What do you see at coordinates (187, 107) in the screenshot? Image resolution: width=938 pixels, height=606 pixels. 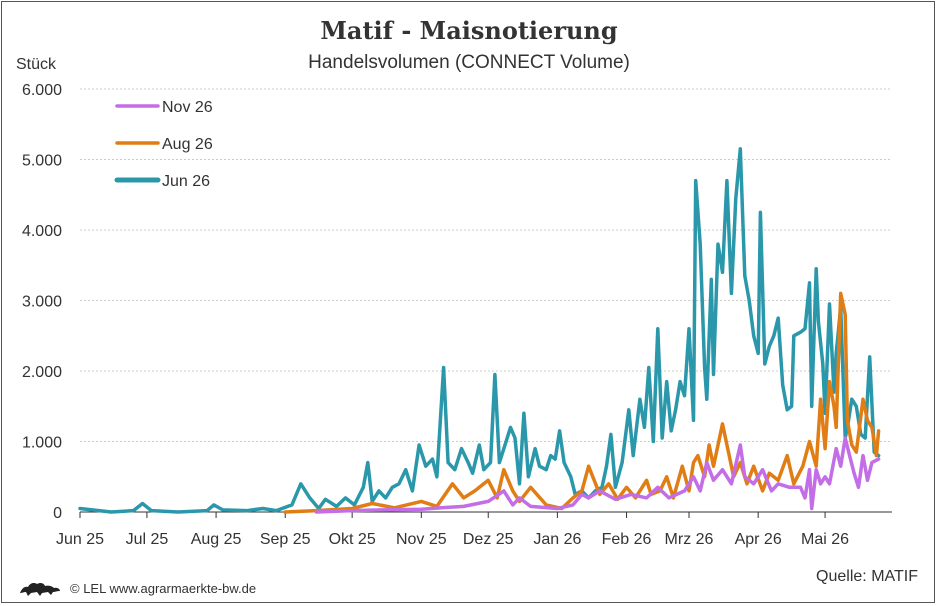 I see `legend-label: Nov 26` at bounding box center [187, 107].